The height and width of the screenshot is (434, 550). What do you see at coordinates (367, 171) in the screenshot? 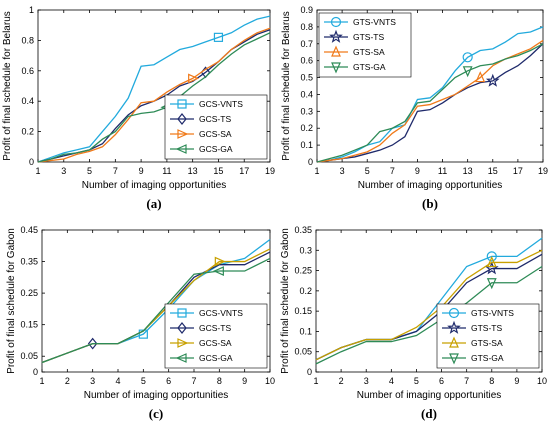
I see `x-tick-label: 5` at bounding box center [367, 171].